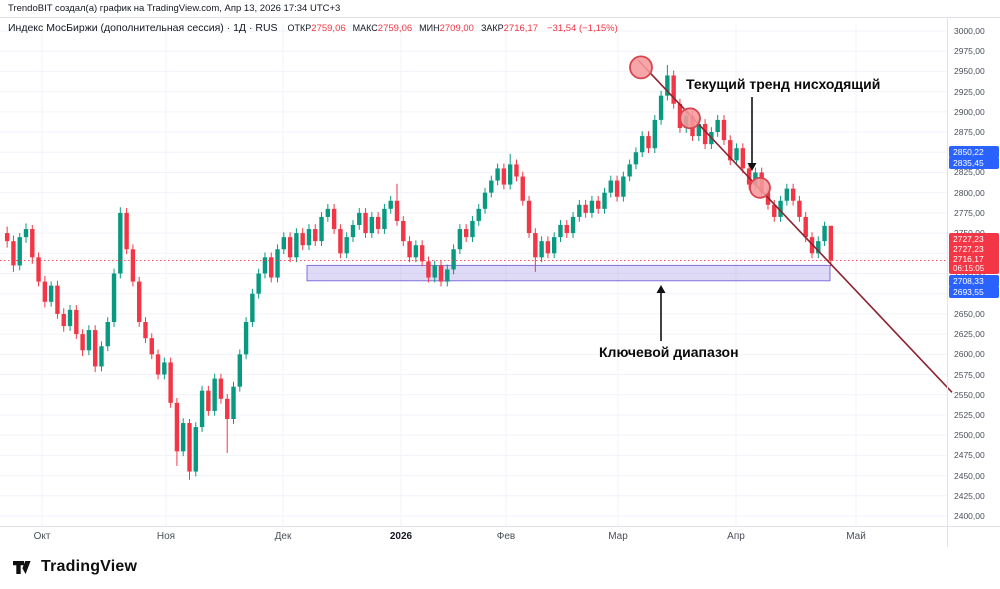  I want to click on time-axis: Окт Ноя Дек 2026 Фев Мар Апр Май, so click(474, 537).